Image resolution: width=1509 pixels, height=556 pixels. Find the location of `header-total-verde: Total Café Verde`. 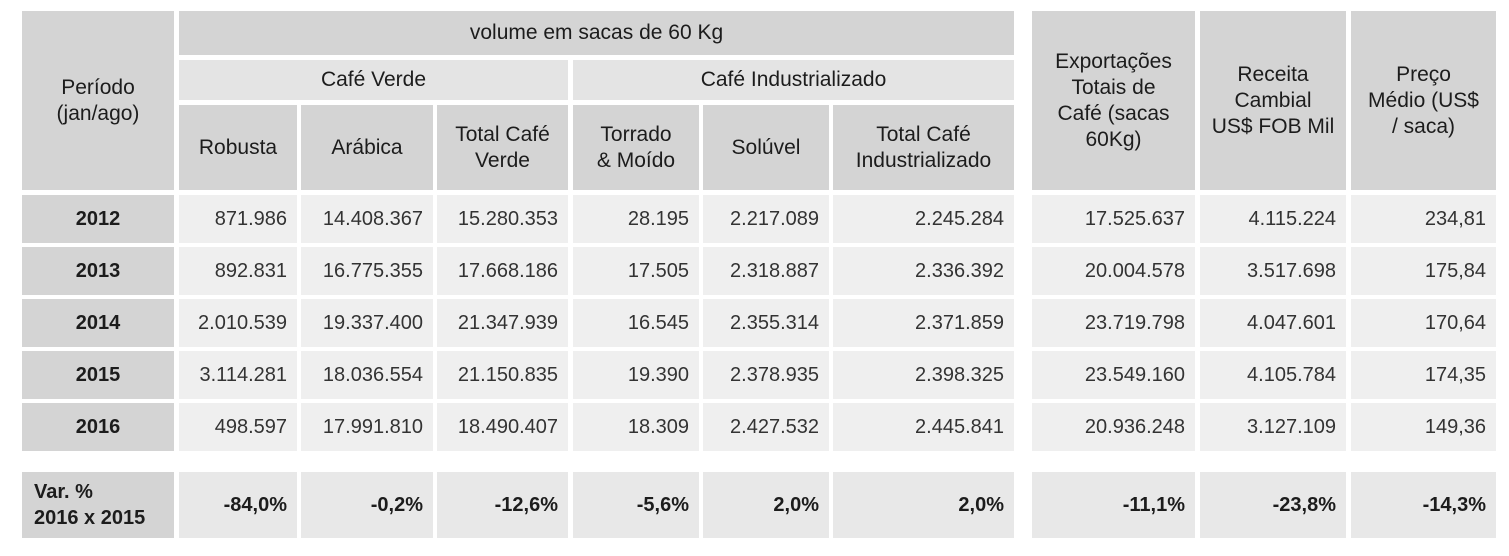

header-total-verde: Total Café Verde is located at coordinates (502, 147).